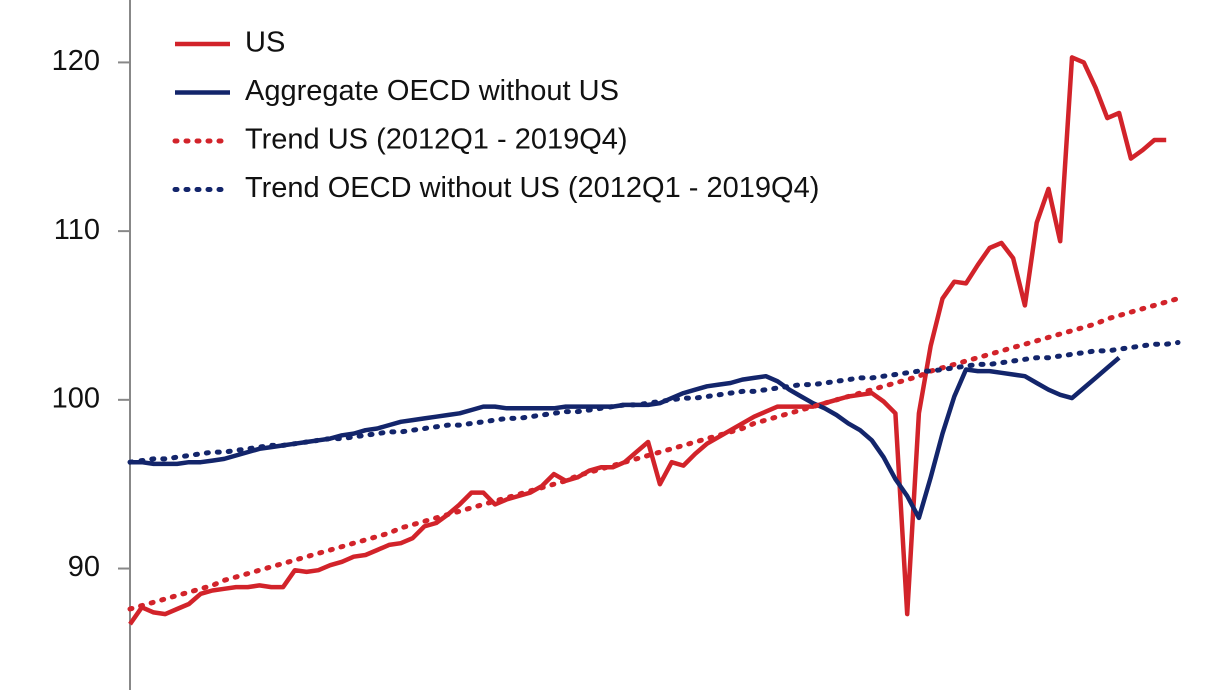  What do you see at coordinates (432, 91) in the screenshot?
I see `legend-label: Aggregate OECD without US` at bounding box center [432, 91].